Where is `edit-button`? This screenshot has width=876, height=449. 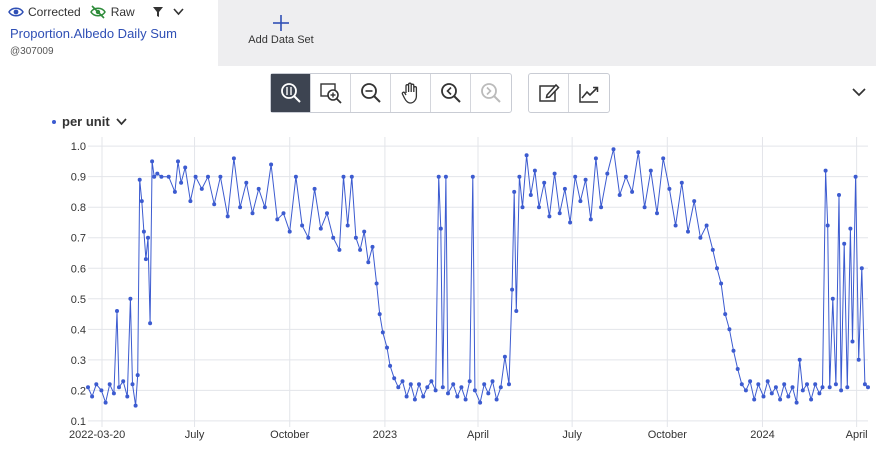
edit-button is located at coordinates (549, 93).